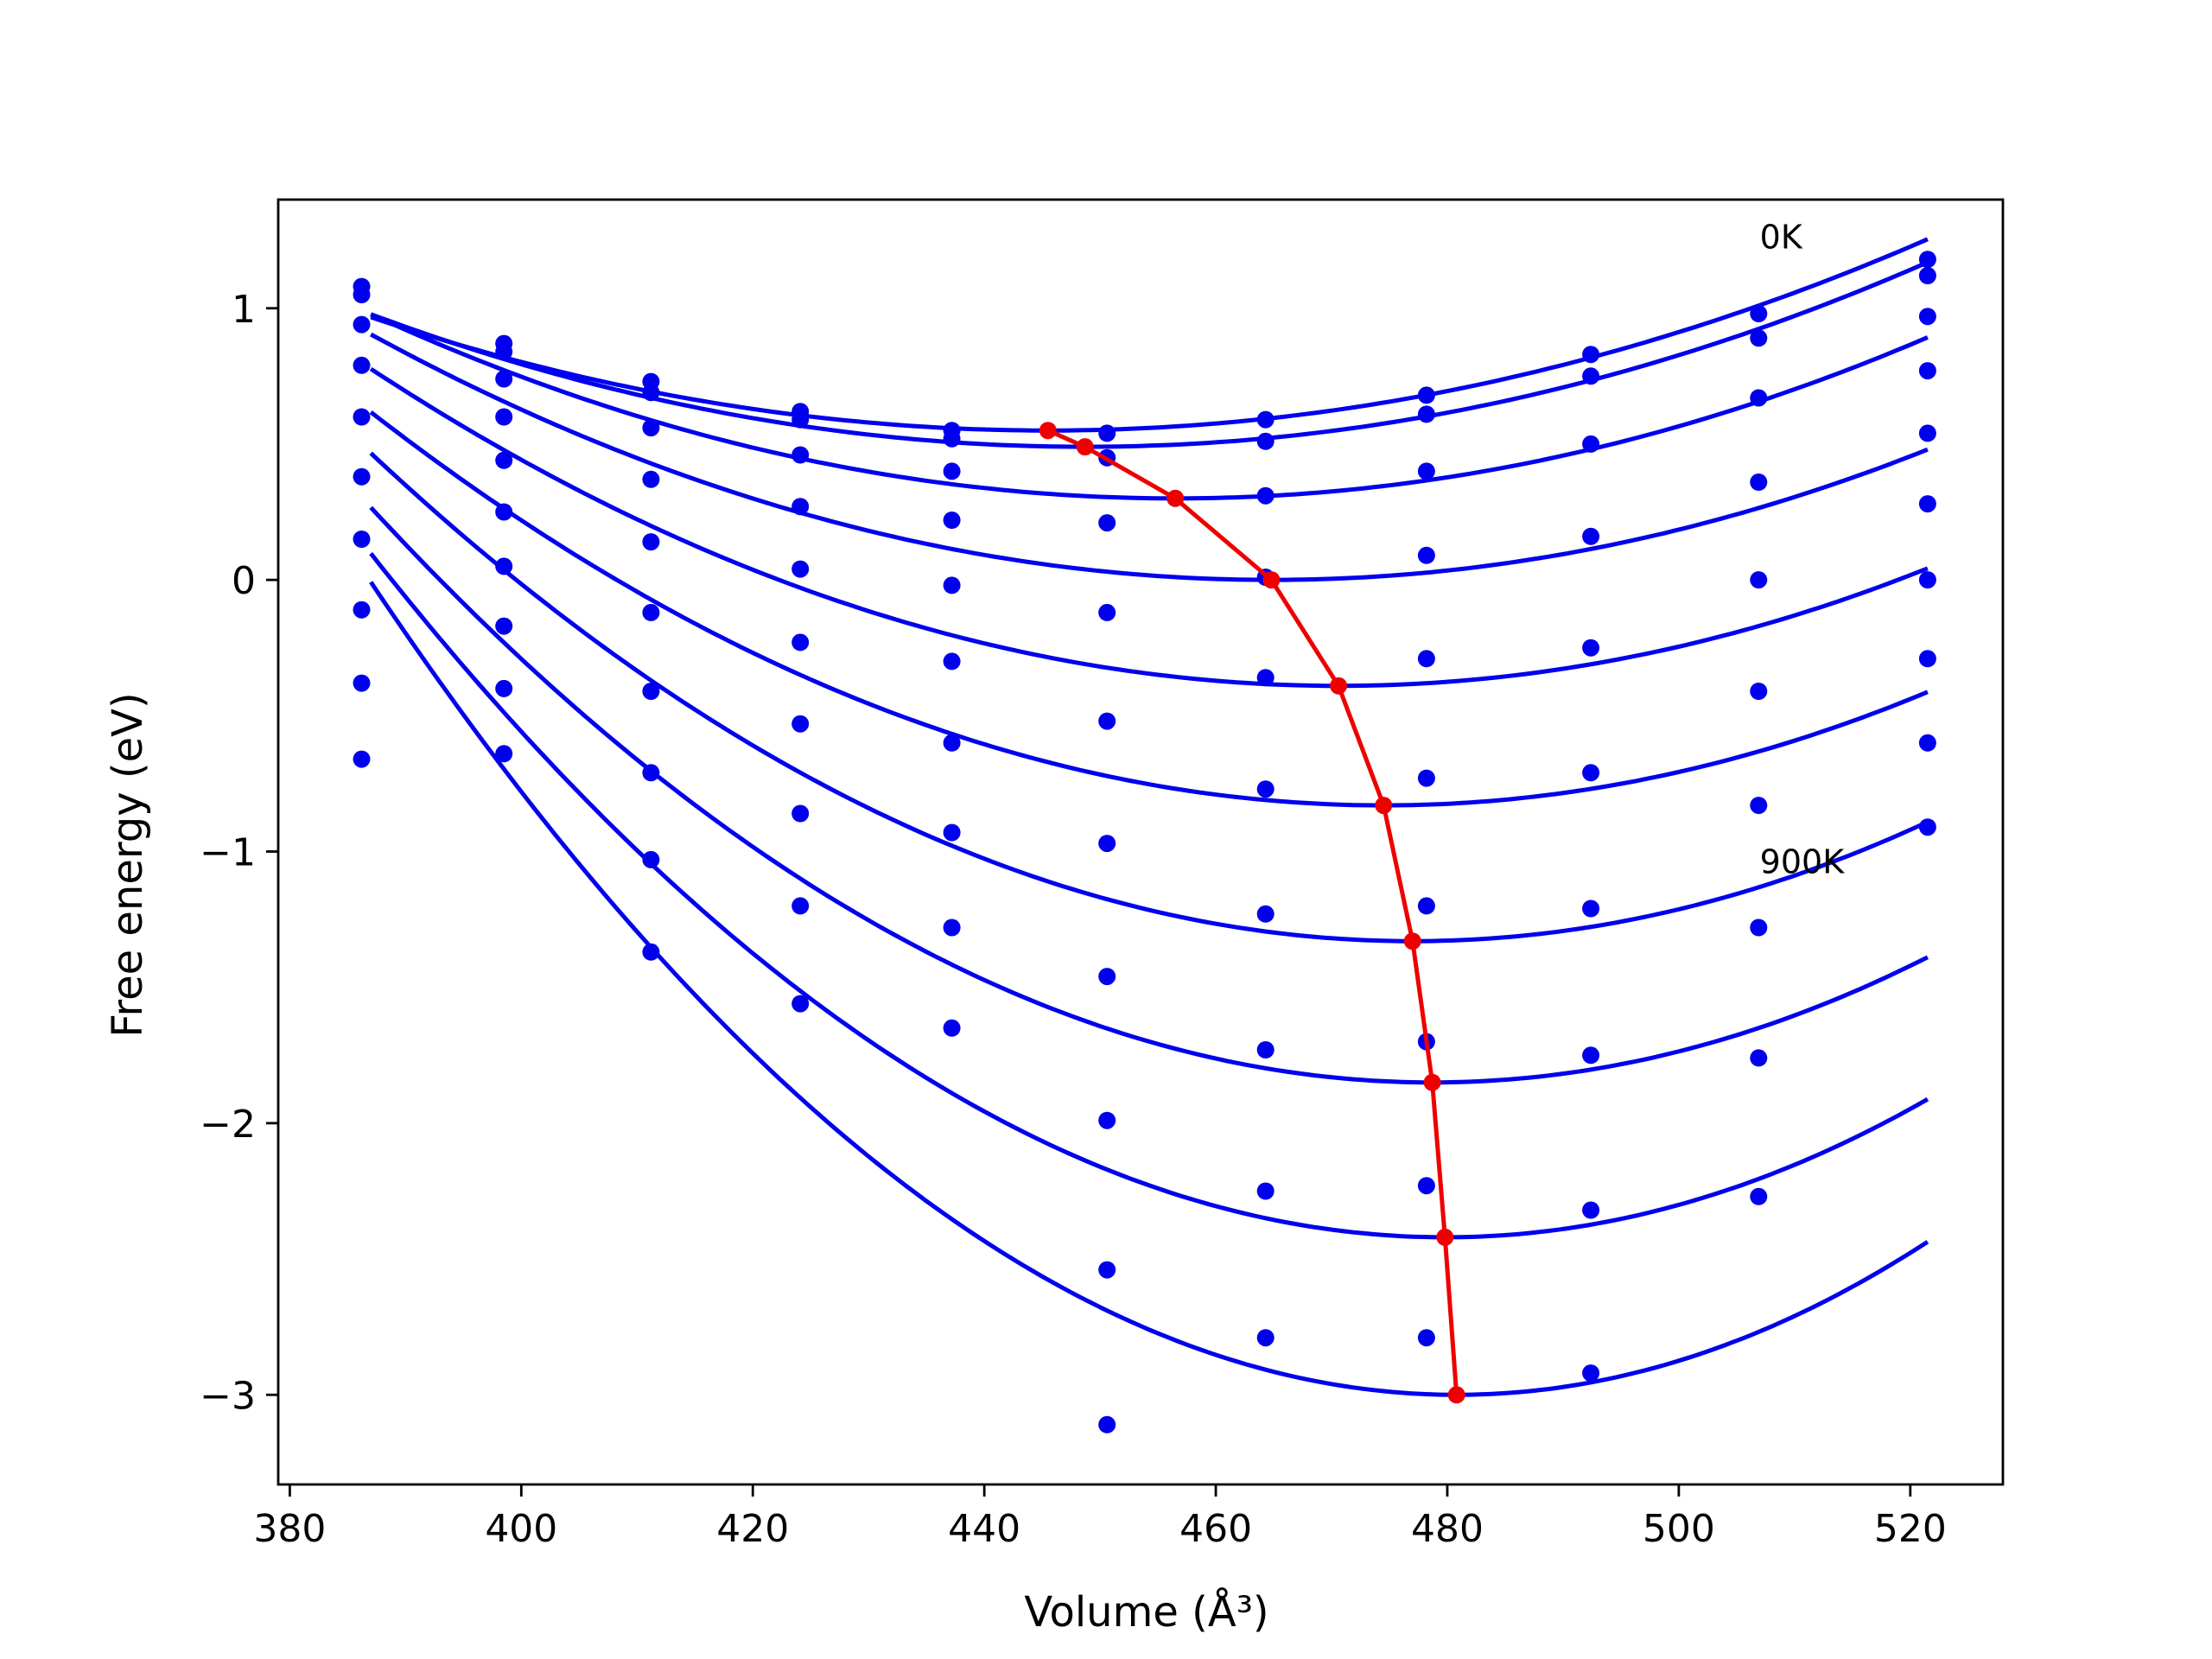 The height and width of the screenshot is (1659, 2212). What do you see at coordinates (1252, 911) in the screenshot?
I see `minimum-line` at bounding box center [1252, 911].